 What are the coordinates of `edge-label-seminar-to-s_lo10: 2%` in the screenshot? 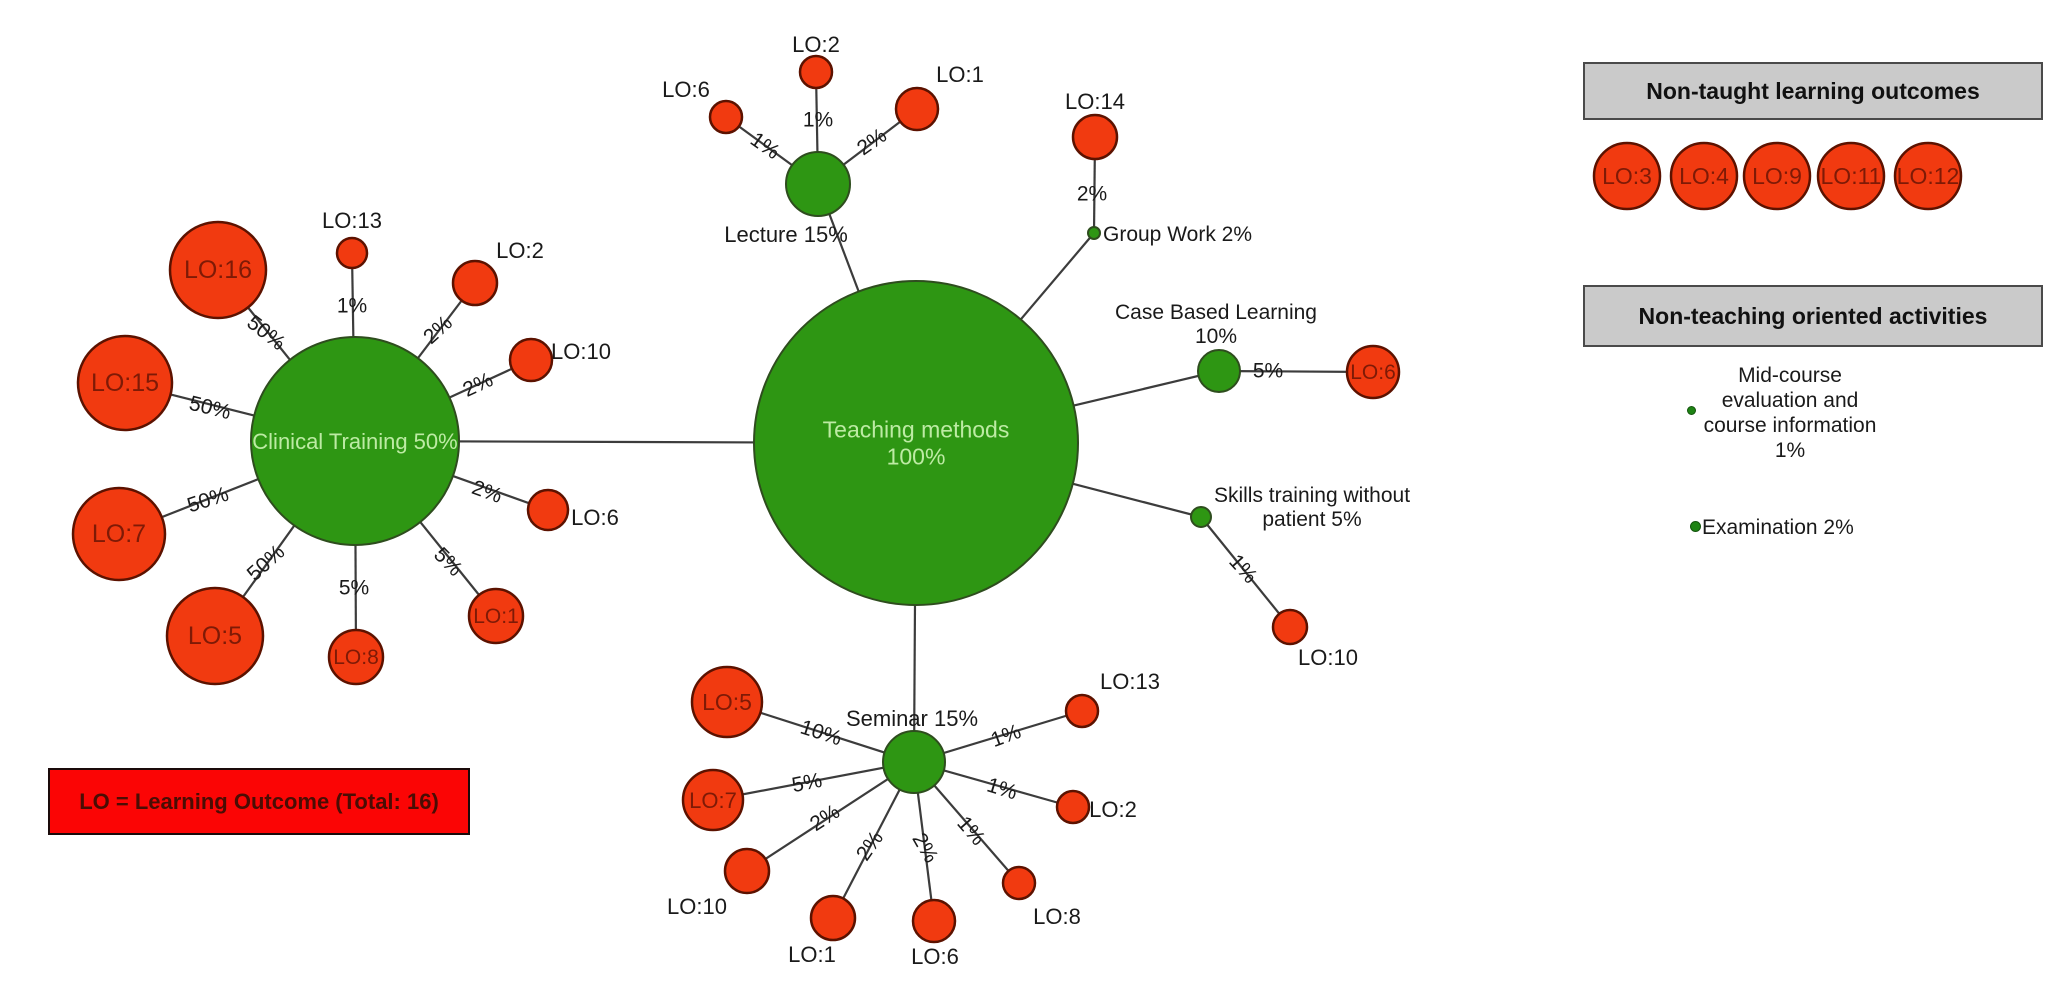 It's located at (825, 818).